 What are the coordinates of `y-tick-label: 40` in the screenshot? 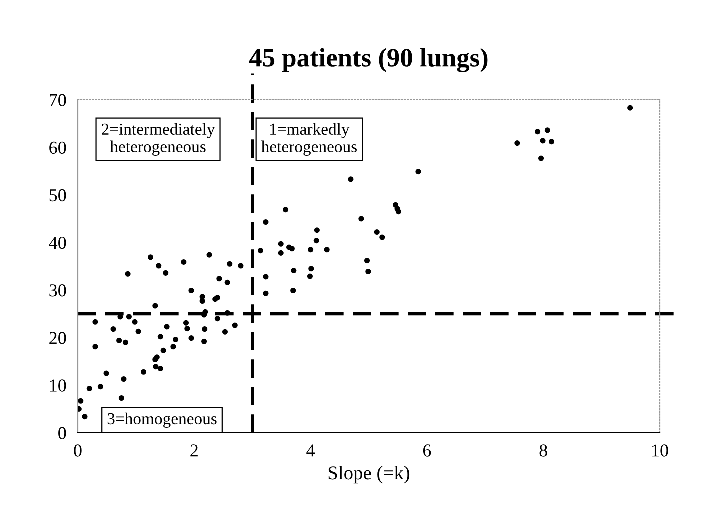 It's located at (57, 243).